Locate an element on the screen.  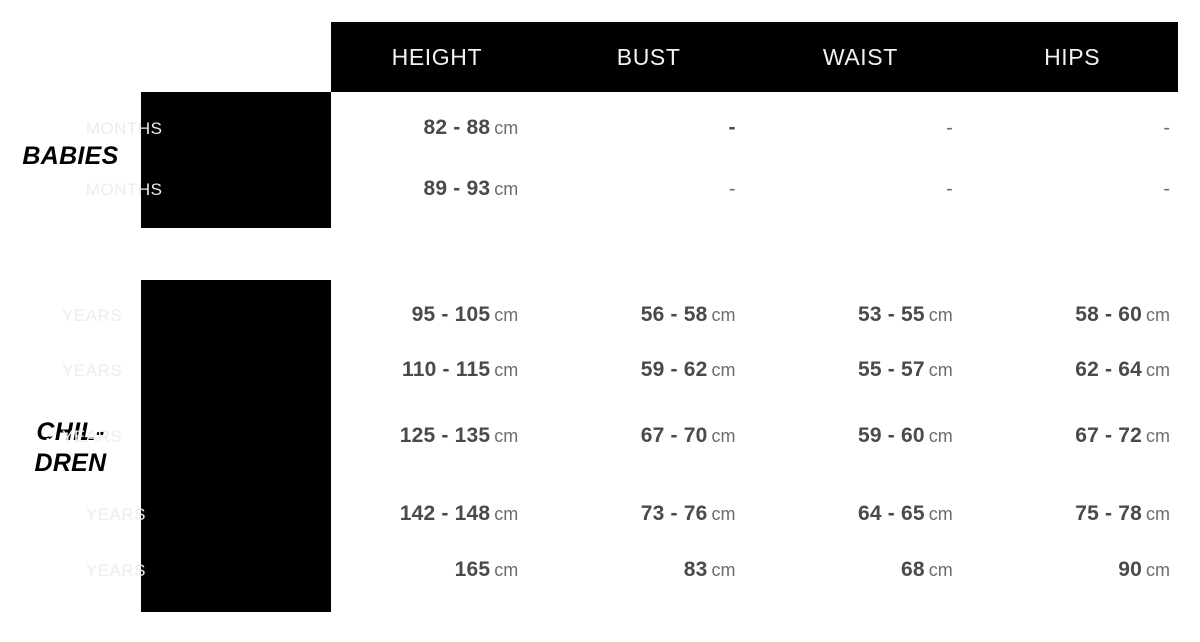
babies-age-column-box is located at coordinates (236, 160).